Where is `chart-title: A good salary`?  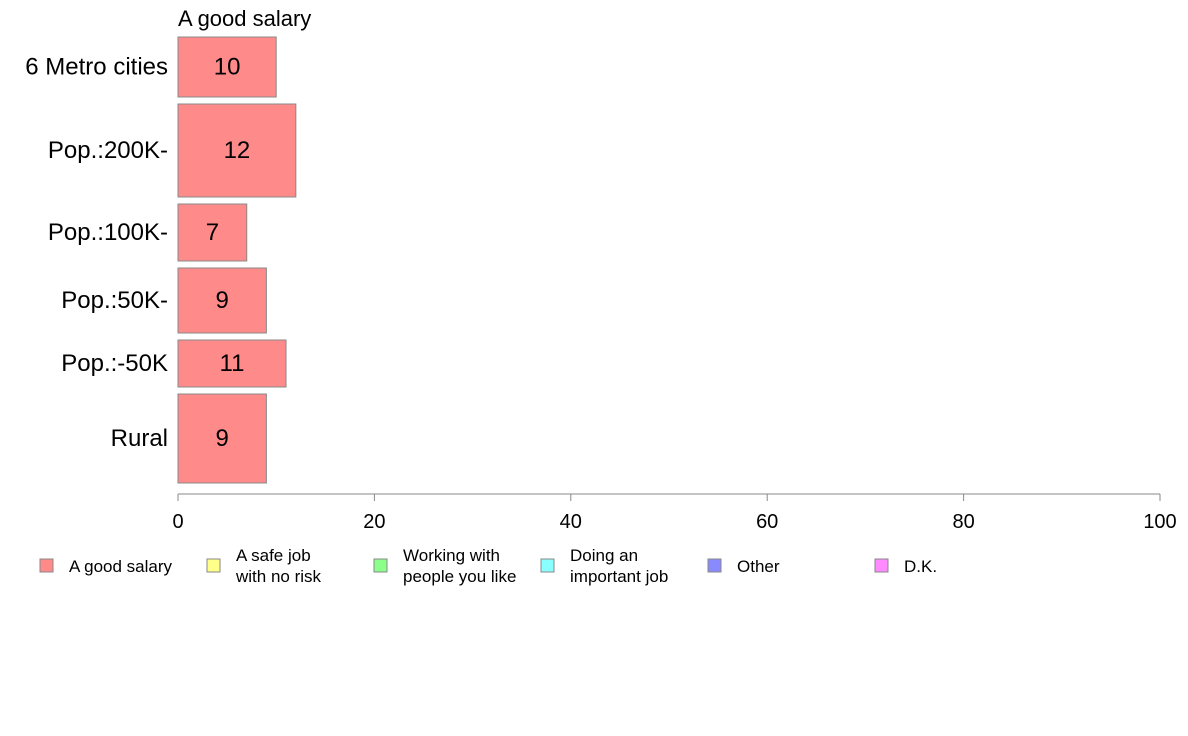 chart-title: A good salary is located at coordinates (244, 18).